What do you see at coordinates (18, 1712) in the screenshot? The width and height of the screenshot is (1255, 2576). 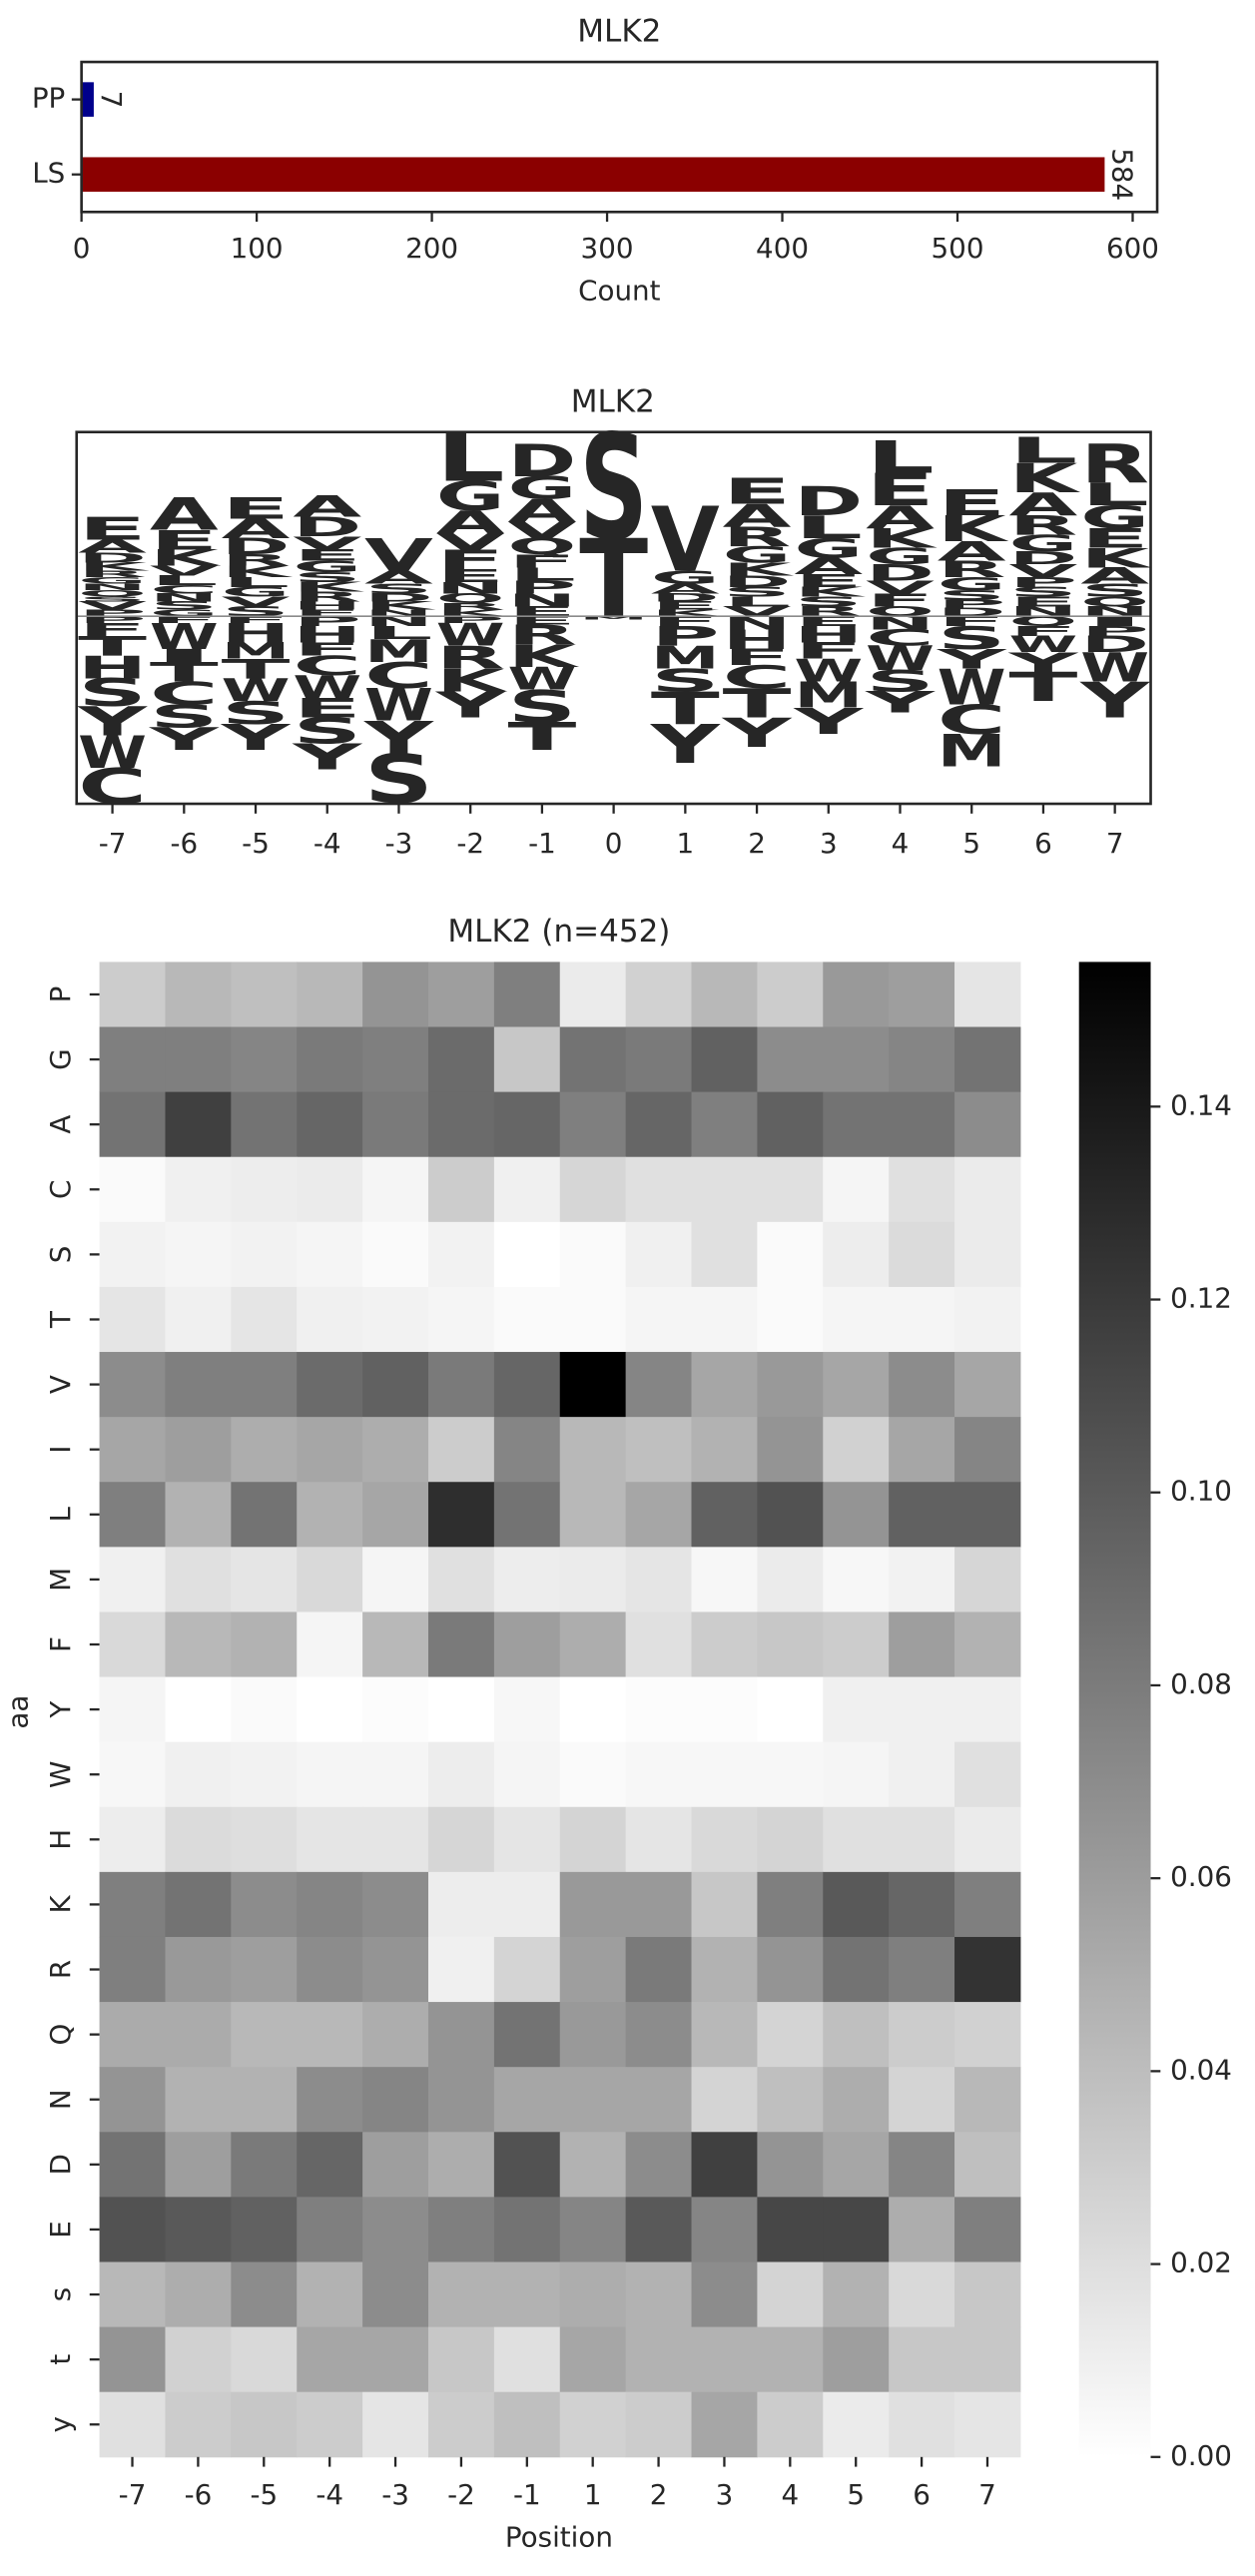 I see `y-axis-label: aa` at bounding box center [18, 1712].